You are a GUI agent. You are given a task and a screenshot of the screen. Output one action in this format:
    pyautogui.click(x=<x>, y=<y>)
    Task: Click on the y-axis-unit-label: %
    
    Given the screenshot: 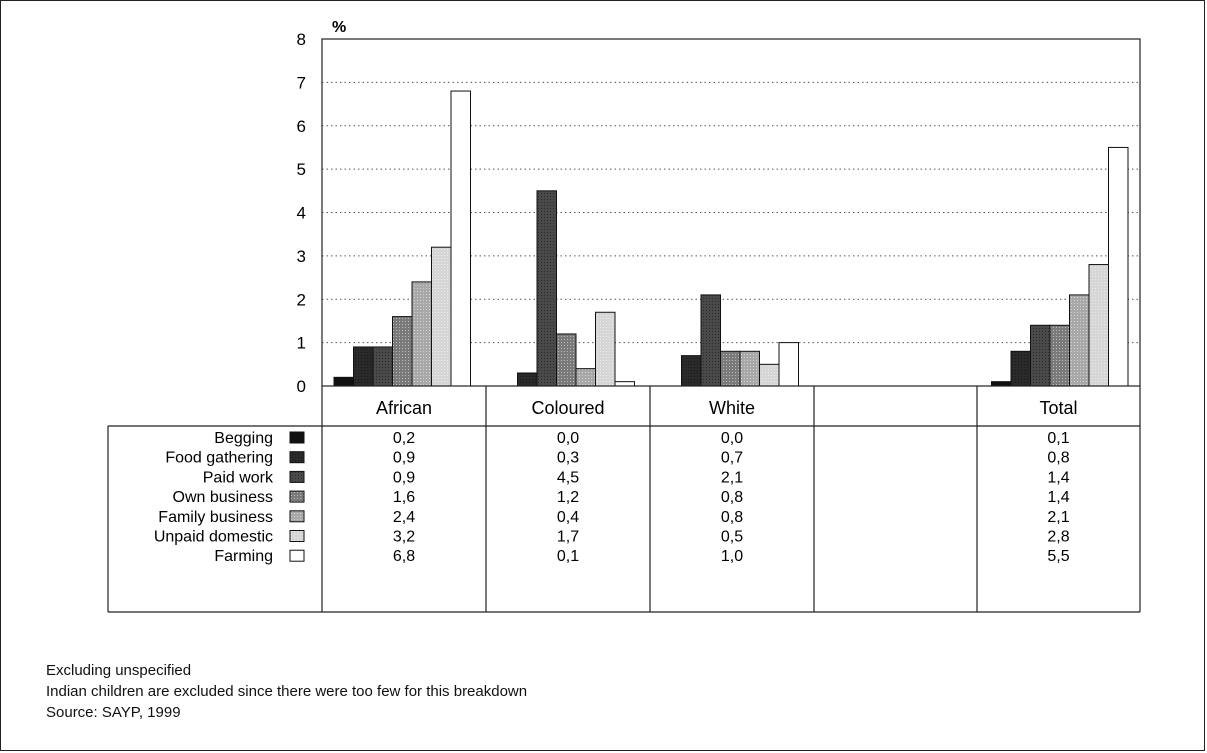 What is the action you would take?
    pyautogui.click(x=339, y=27)
    